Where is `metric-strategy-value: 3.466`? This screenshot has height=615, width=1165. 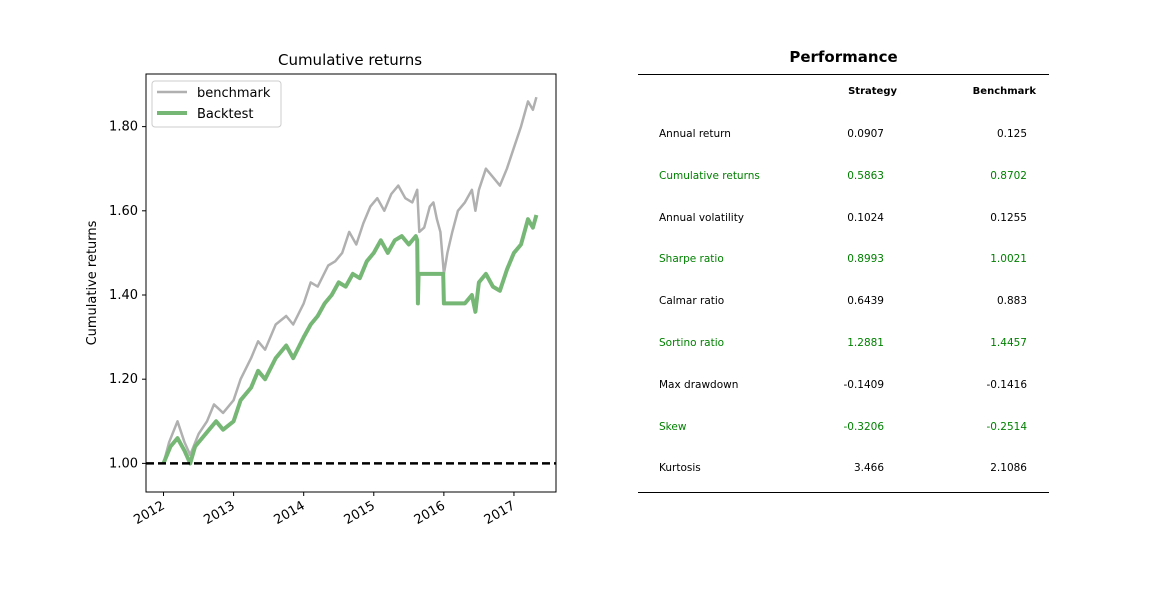
metric-strategy-value: 3.466 is located at coordinates (868, 468).